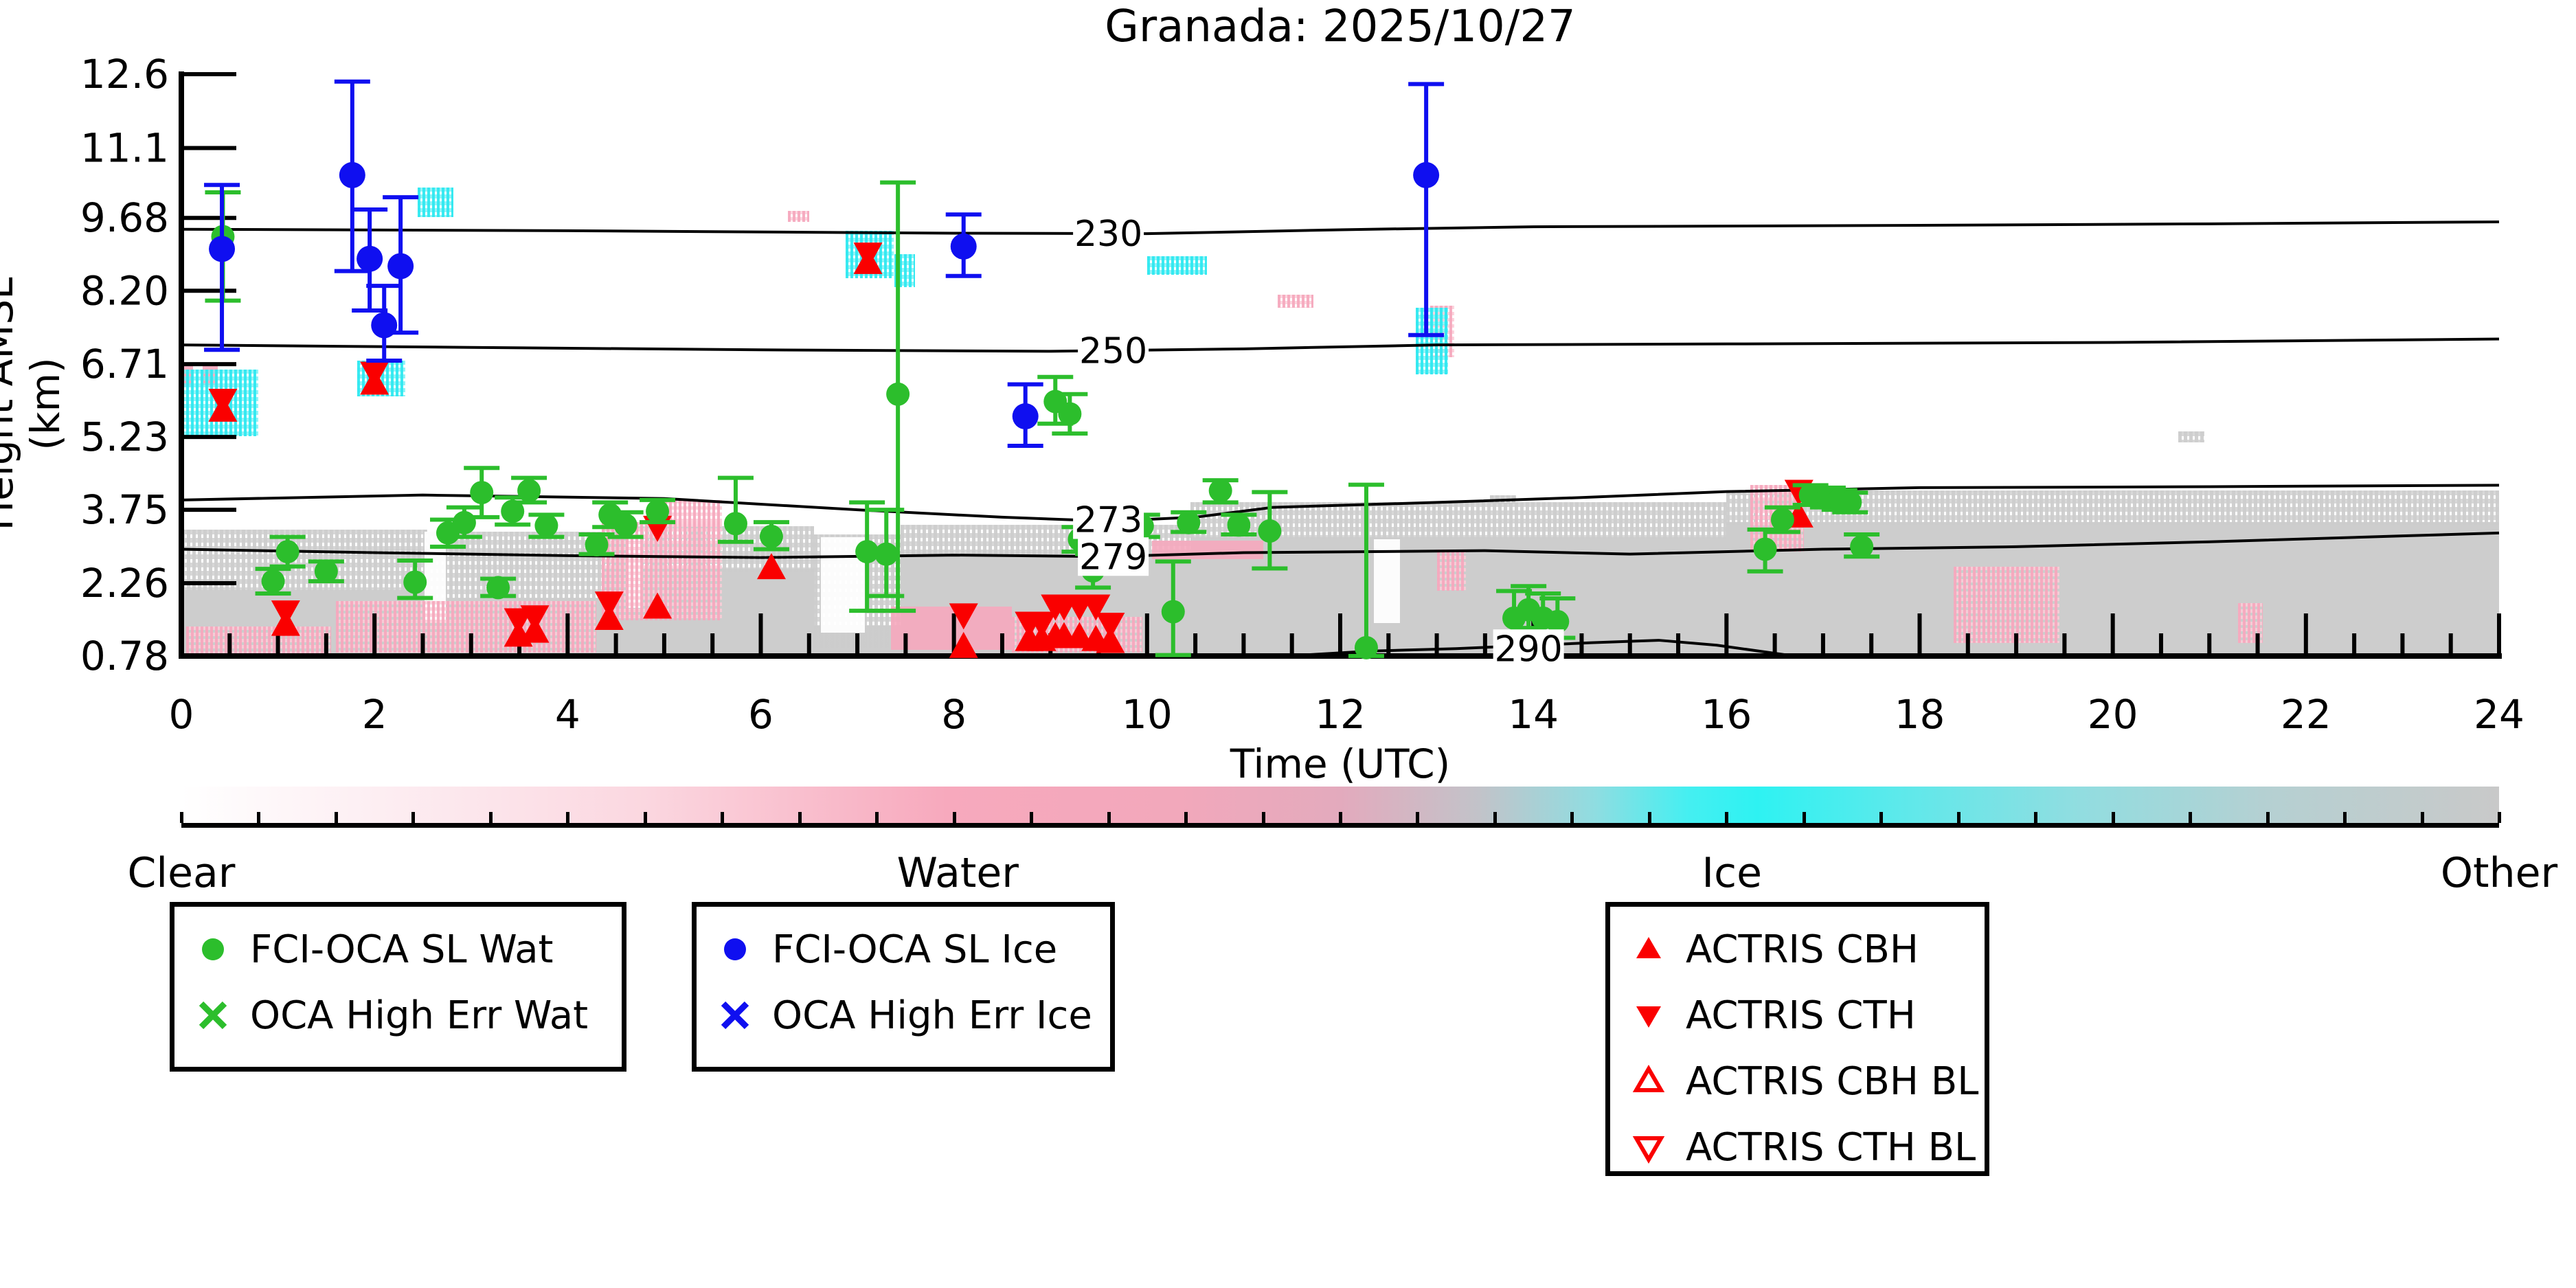 This screenshot has width=2576, height=1288. I want to click on blue-circle-icon, so click(735, 949).